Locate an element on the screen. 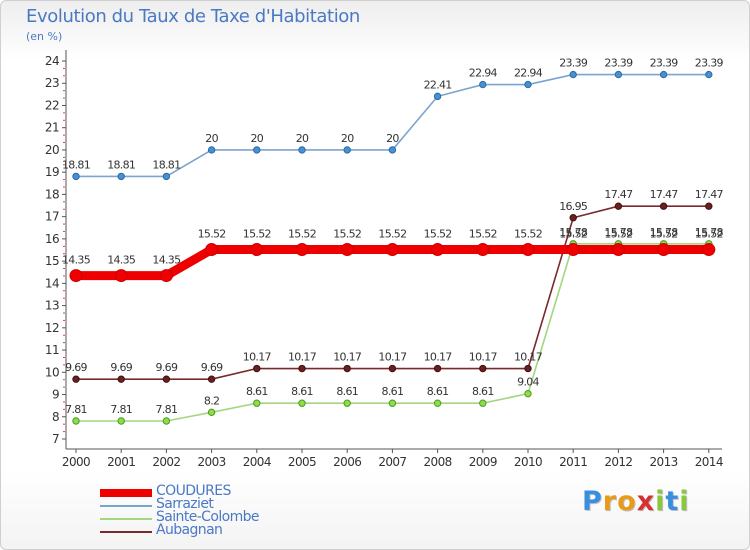 The width and height of the screenshot is (750, 550). y-tick-label: 7 is located at coordinates (55, 439).